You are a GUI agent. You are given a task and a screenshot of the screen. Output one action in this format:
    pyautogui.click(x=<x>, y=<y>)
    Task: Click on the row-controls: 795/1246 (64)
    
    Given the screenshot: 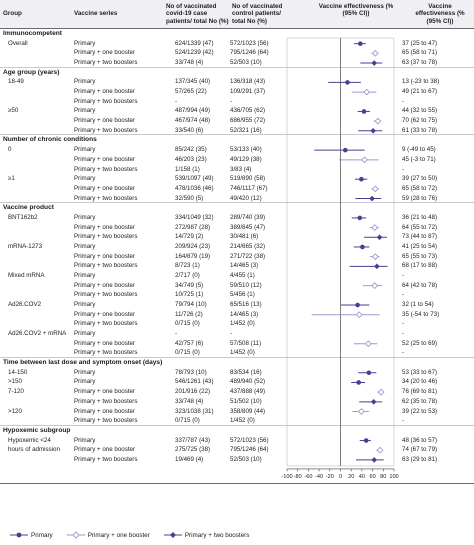 What is the action you would take?
    pyautogui.click(x=249, y=450)
    